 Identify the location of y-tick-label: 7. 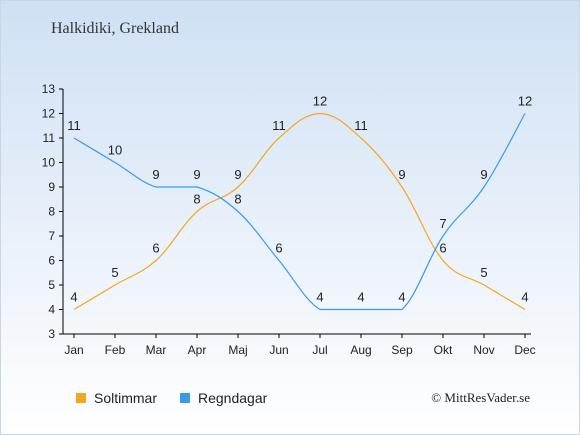
(51, 236).